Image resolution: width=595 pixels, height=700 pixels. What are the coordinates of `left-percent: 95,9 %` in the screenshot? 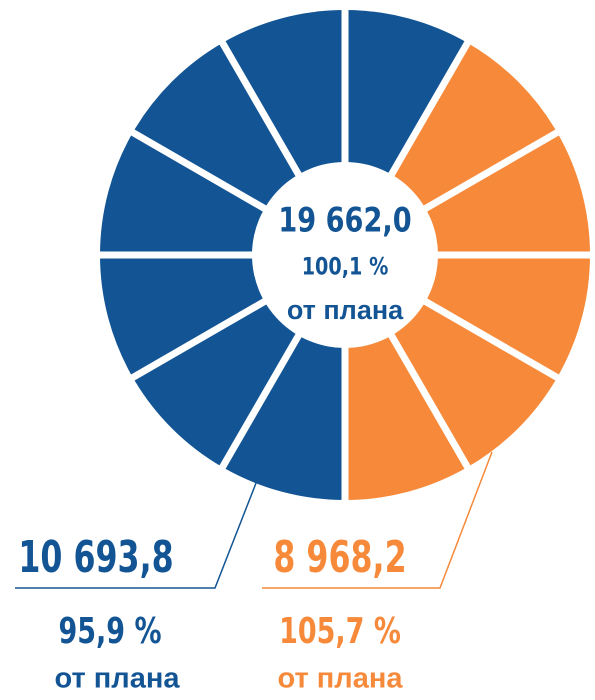 It's located at (109, 630).